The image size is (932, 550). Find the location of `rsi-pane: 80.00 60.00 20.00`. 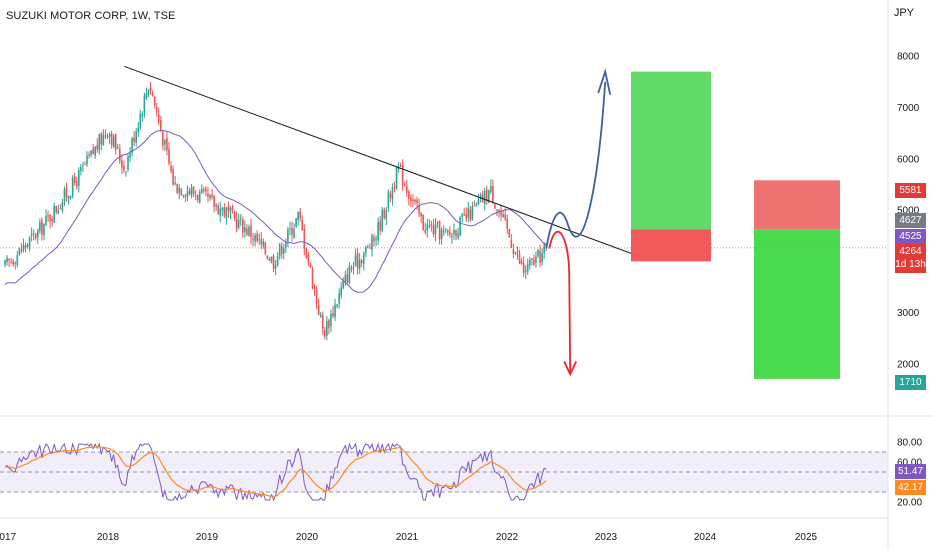

rsi-pane: 80.00 60.00 20.00 is located at coordinates (461, 473).